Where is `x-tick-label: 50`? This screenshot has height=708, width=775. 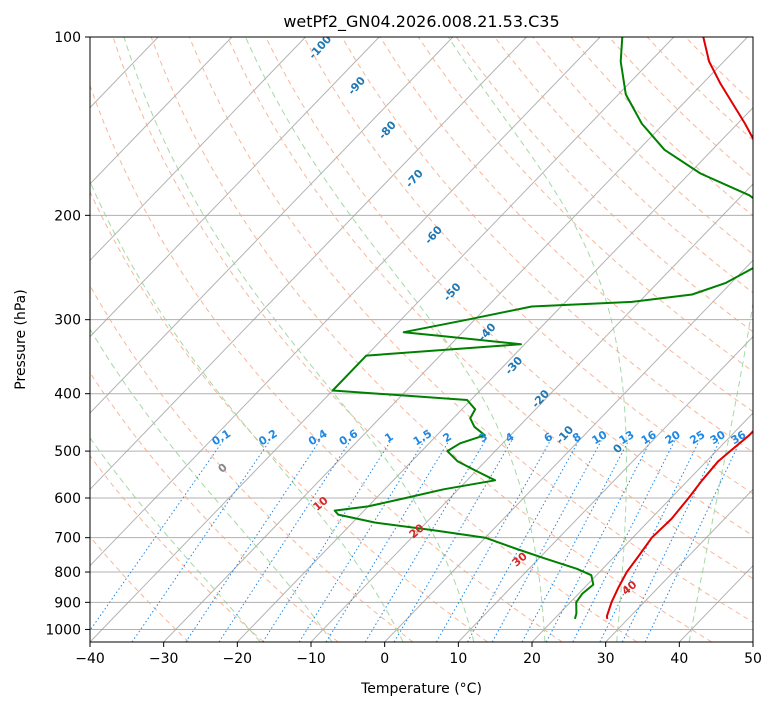
x-tick-label: 50 is located at coordinates (753, 659).